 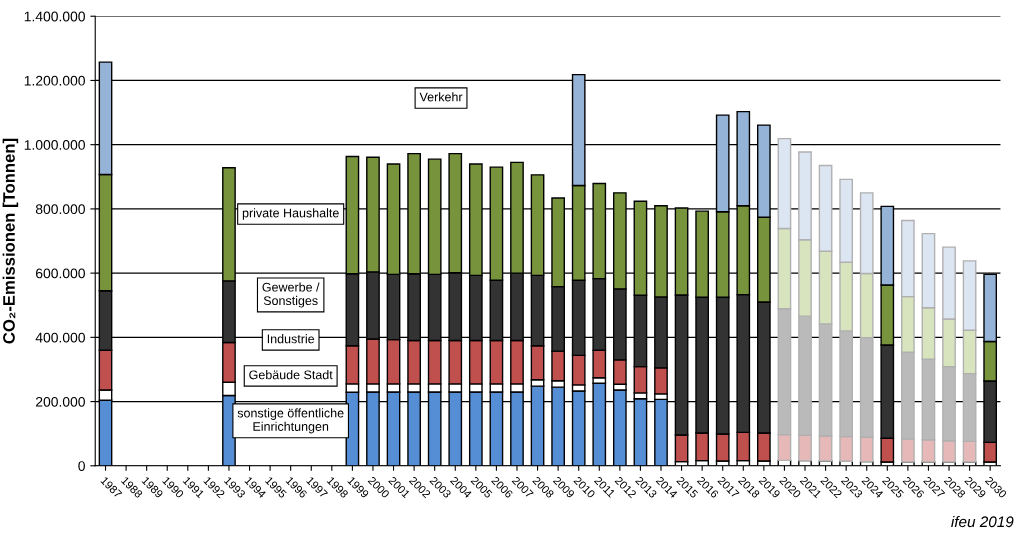 I want to click on y-tick-label: 1.200.000, so click(x=54, y=80).